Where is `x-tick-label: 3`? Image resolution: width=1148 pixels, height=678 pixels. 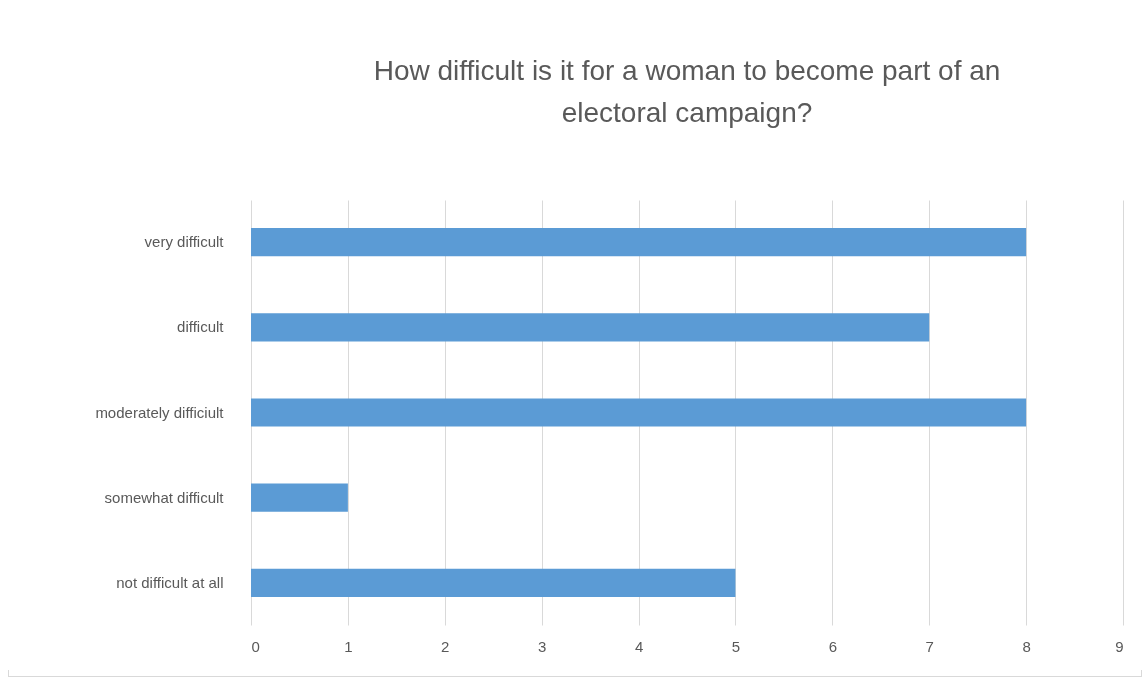 x-tick-label: 3 is located at coordinates (542, 646).